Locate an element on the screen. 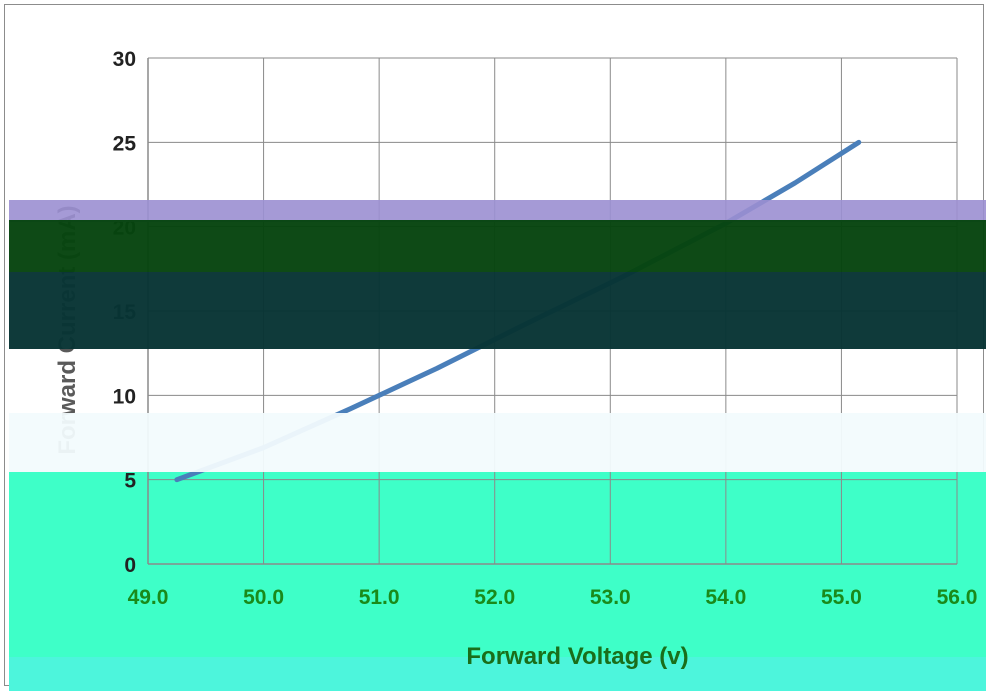  x-tick-label: 50.0 is located at coordinates (263, 597).